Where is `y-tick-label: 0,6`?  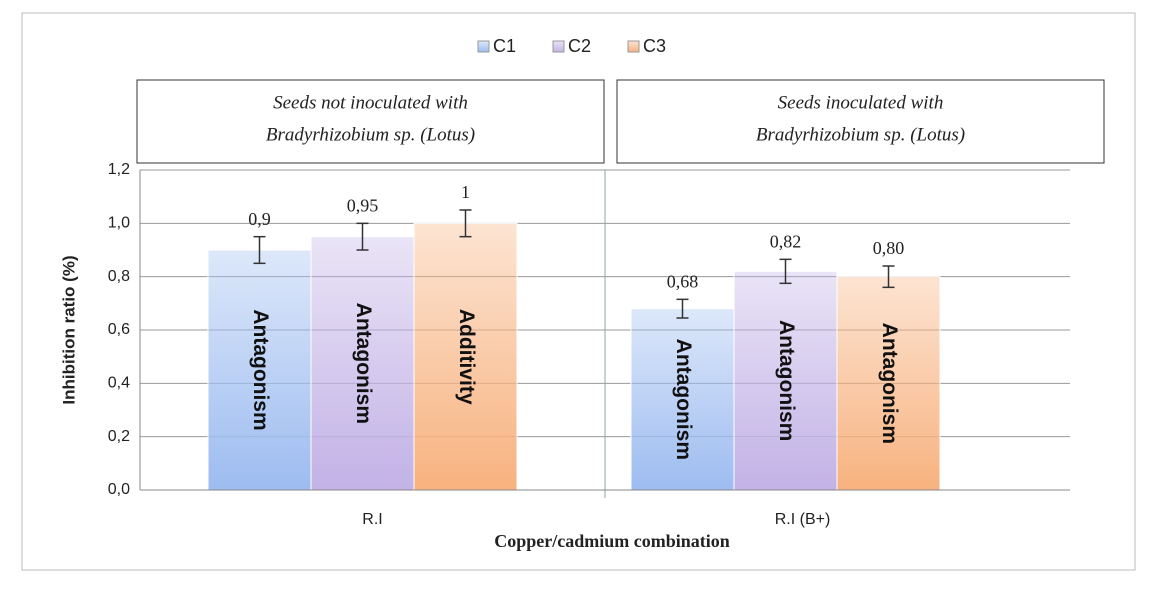 y-tick-label: 0,6 is located at coordinates (119, 329).